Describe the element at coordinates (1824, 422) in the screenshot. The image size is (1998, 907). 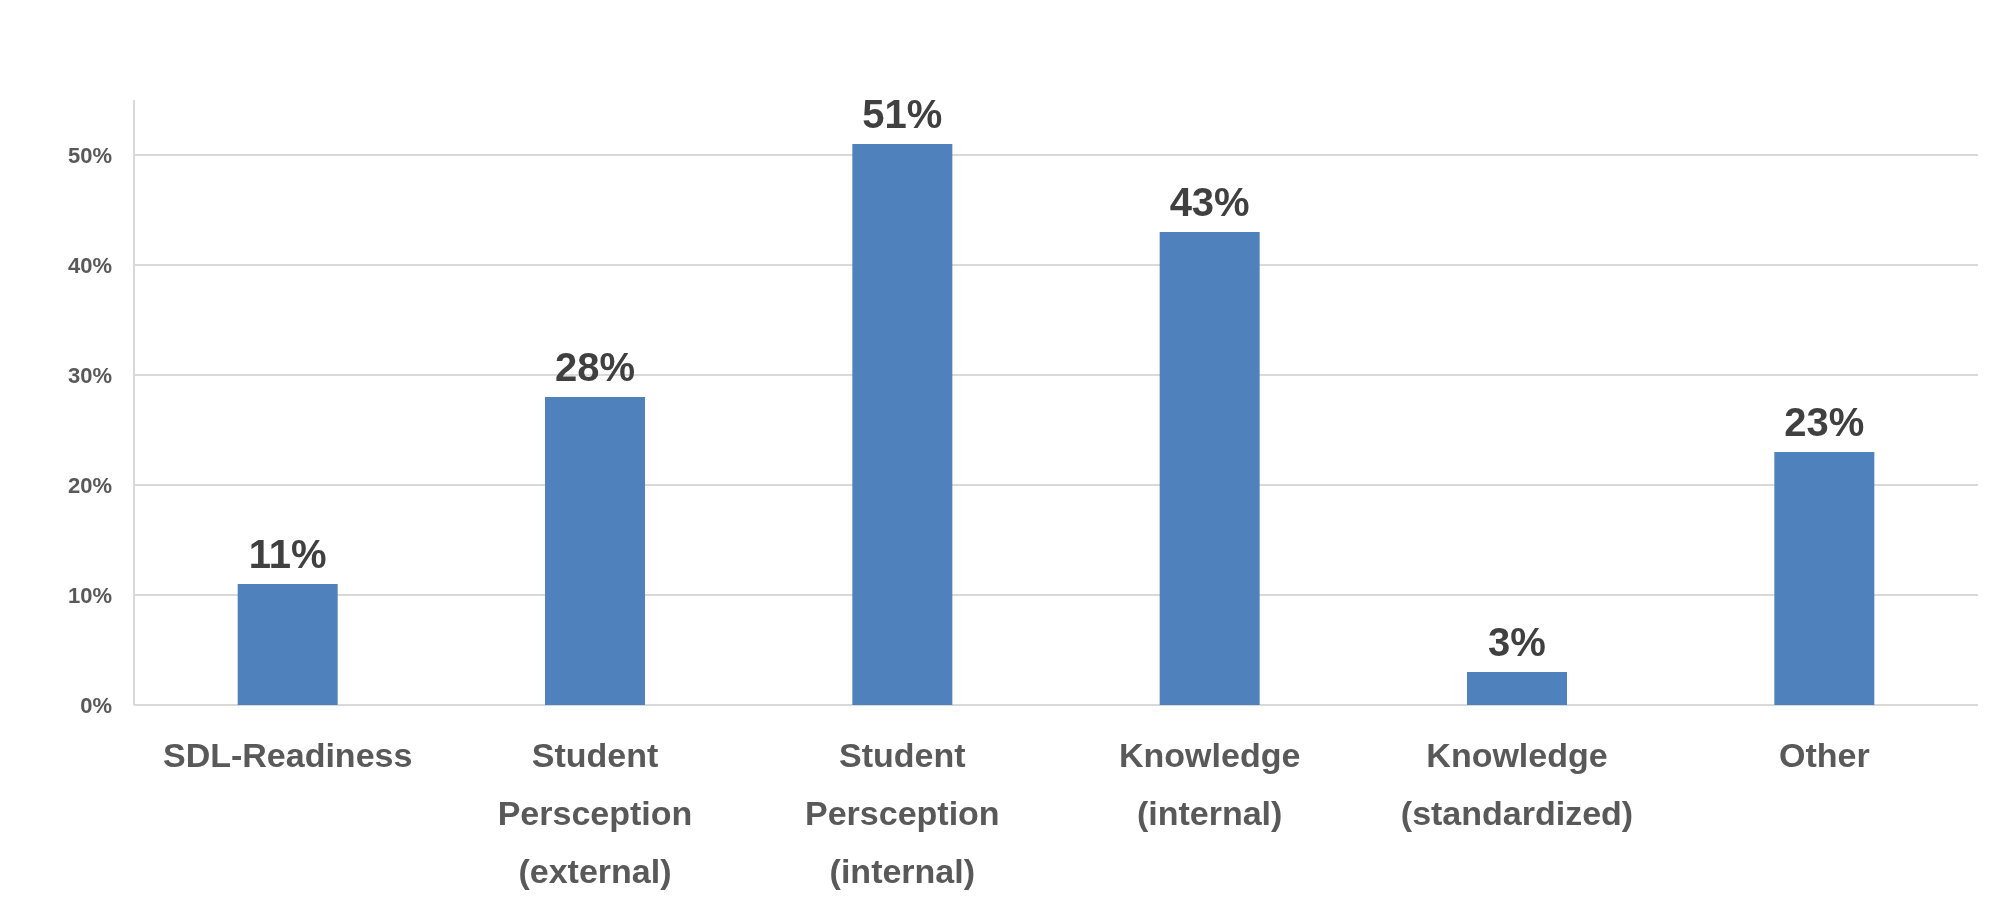
I see `data-label: 23%` at that location.